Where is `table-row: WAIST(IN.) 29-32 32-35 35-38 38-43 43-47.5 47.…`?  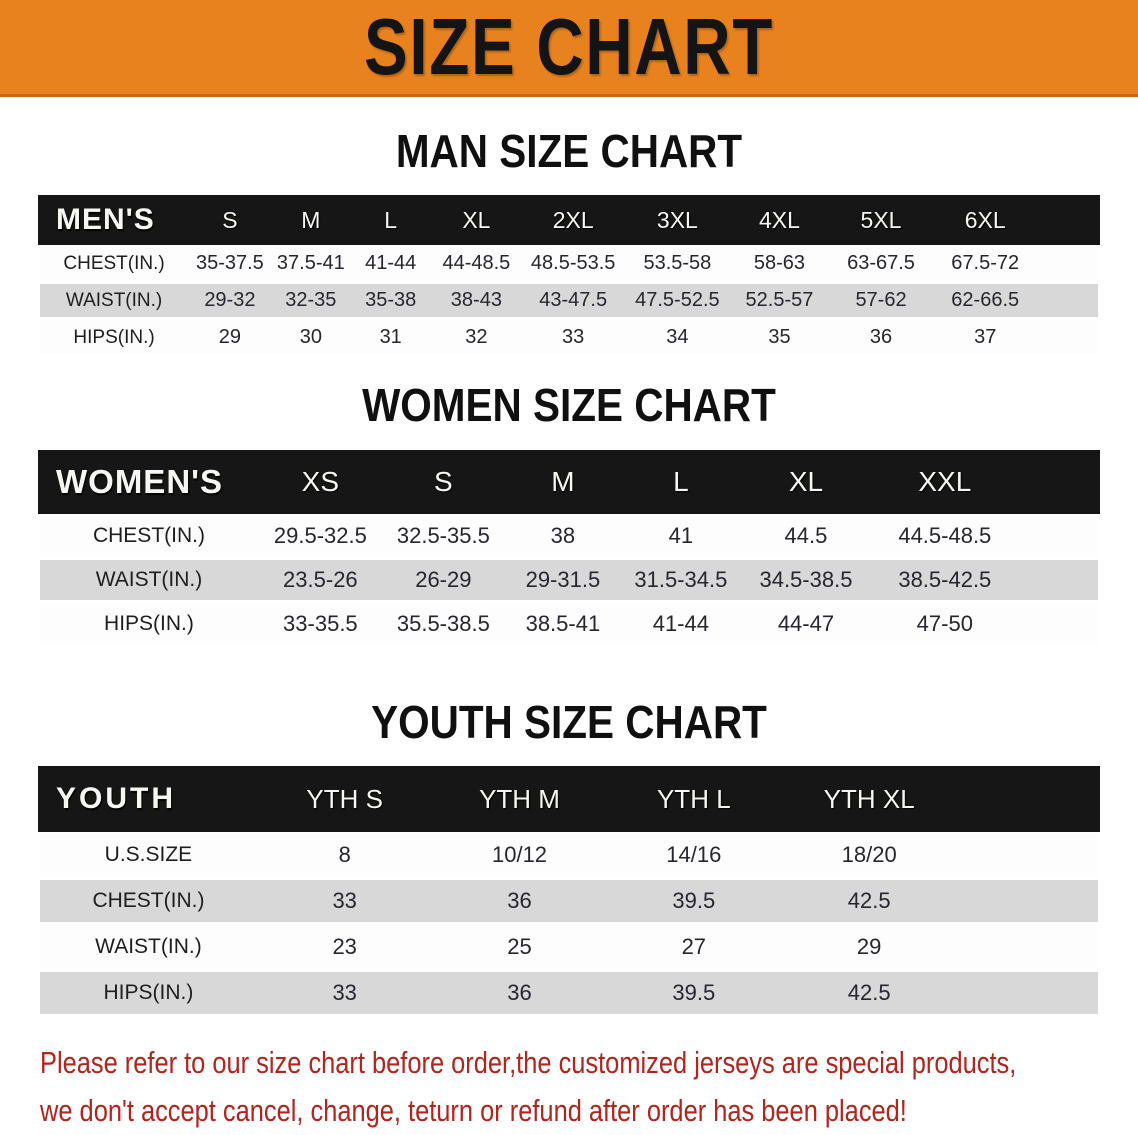 table-row: WAIST(IN.) 29-32 32-35 35-38 38-43 43-47.5 47.… is located at coordinates (569, 300).